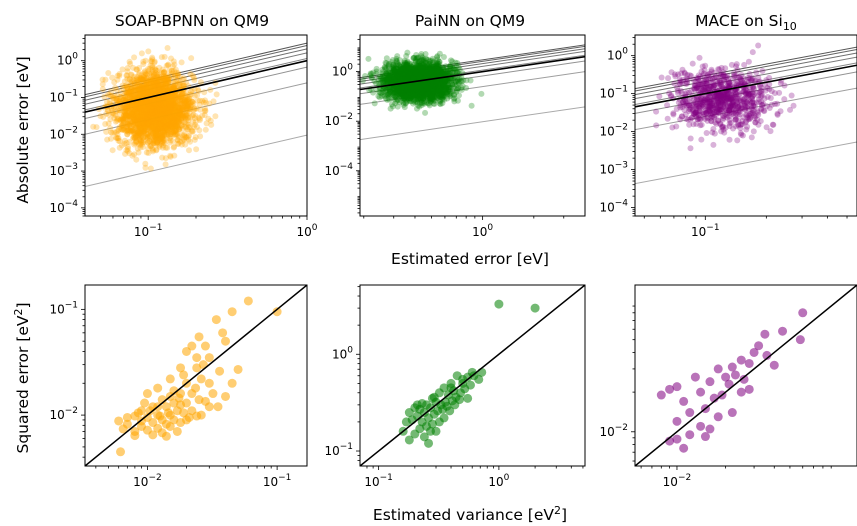  What do you see at coordinates (303, 232) in the screenshot?
I see `x-tick-label-base: 10` at bounding box center [303, 232].